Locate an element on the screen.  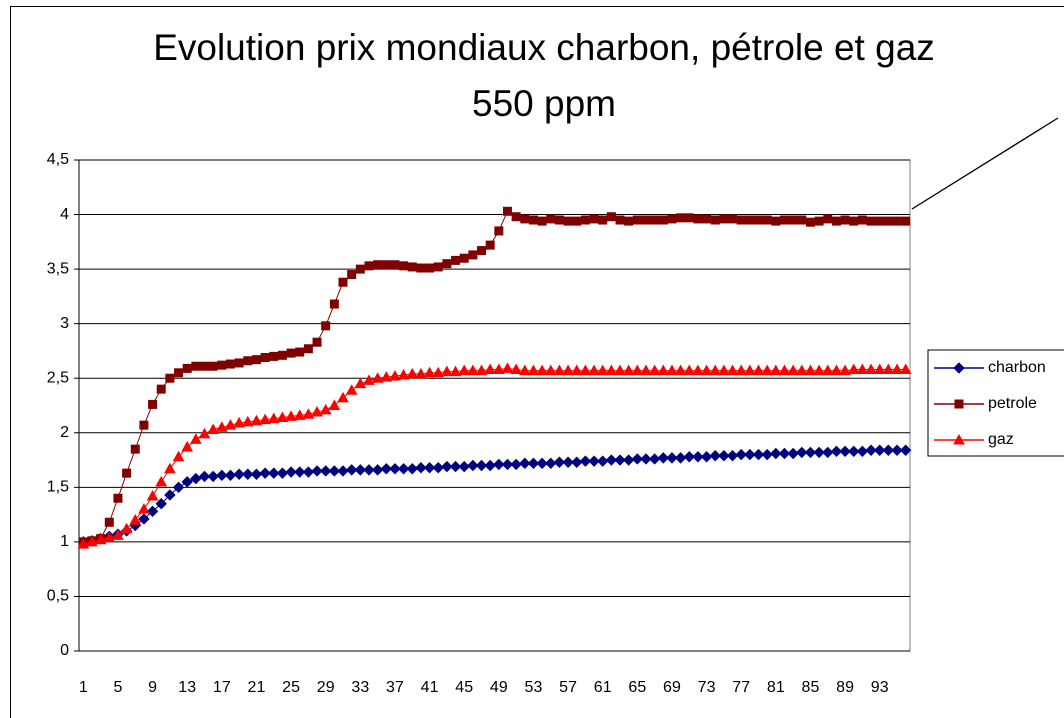
y-tick-label: 2 is located at coordinates (64, 432).